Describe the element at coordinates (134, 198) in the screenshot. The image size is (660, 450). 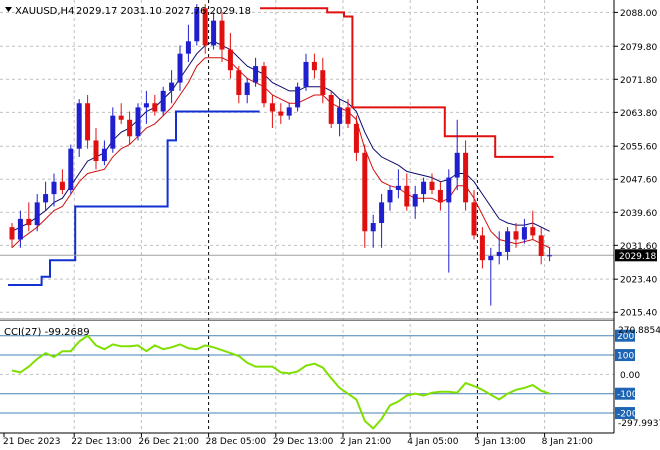
I see `stop_up-line` at that location.